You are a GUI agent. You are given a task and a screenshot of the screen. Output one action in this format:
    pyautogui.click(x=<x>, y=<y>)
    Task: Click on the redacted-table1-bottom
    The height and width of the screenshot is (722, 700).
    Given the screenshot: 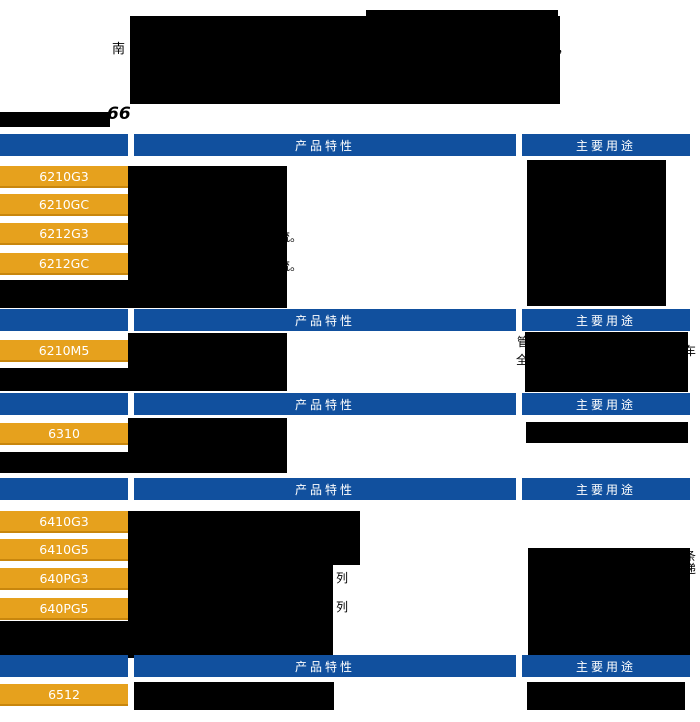 What is the action you would take?
    pyautogui.click(x=64, y=294)
    